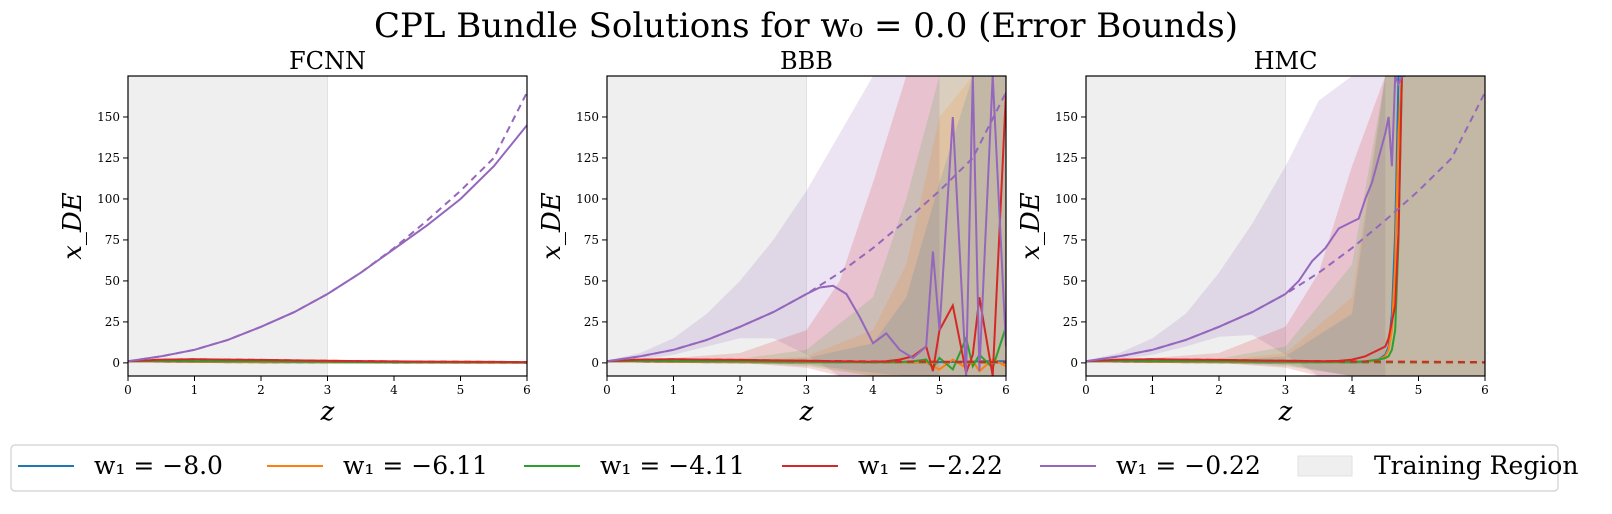 The width and height of the screenshot is (1612, 514). Describe the element at coordinates (806, 61) in the screenshot. I see `panel-title: BBB` at that location.